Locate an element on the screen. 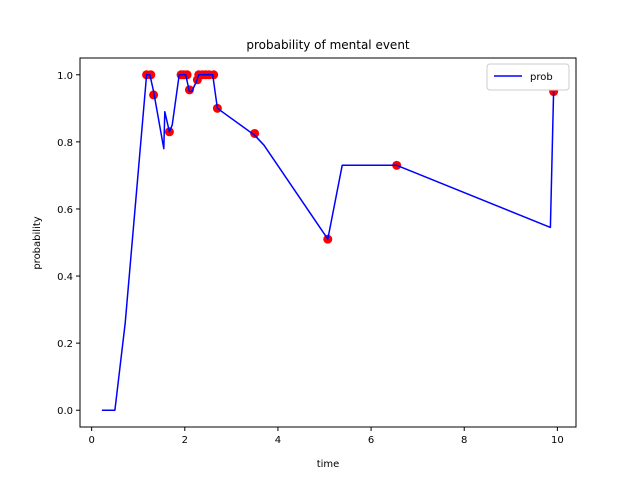  y-tick-label: 0.8 is located at coordinates (65, 143).